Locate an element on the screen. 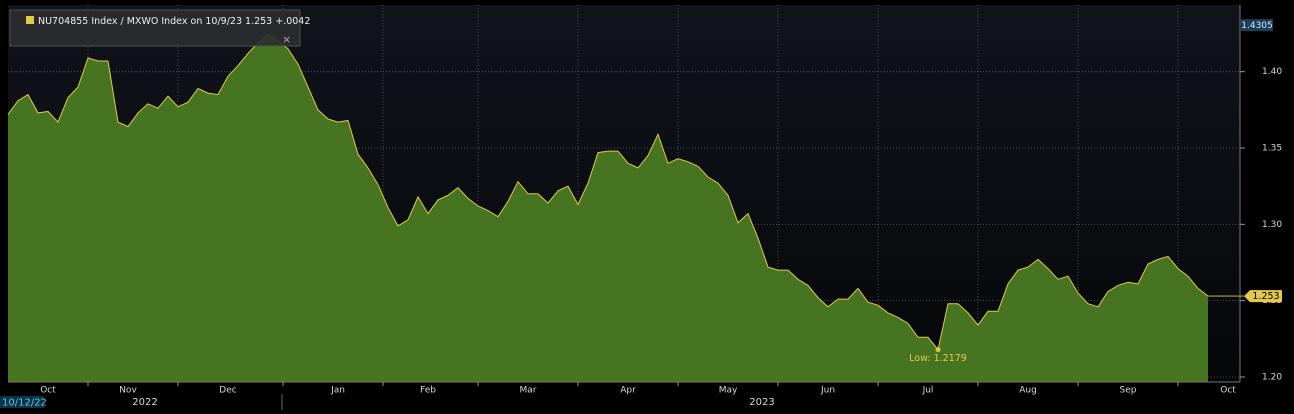  y-tick-label: 1.35 is located at coordinates (1272, 149).